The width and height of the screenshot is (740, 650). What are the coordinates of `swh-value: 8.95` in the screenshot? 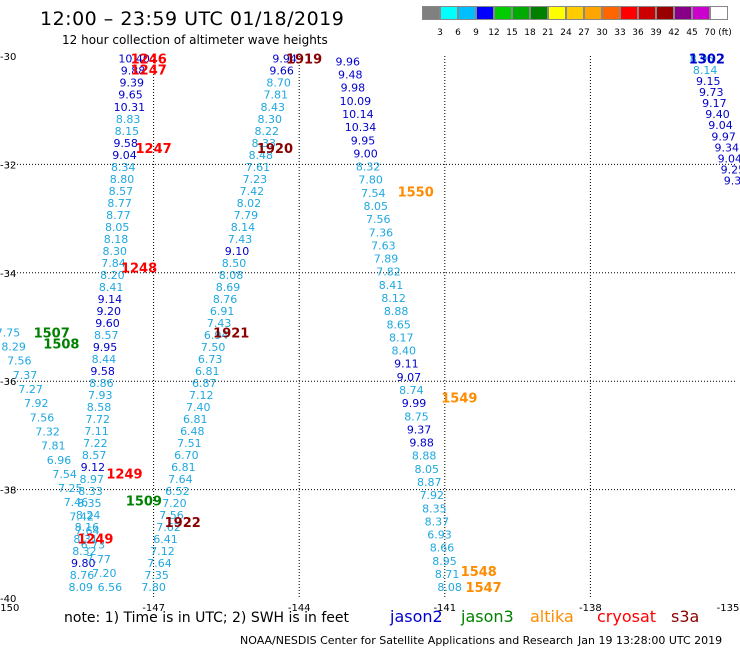 It's located at (444, 561).